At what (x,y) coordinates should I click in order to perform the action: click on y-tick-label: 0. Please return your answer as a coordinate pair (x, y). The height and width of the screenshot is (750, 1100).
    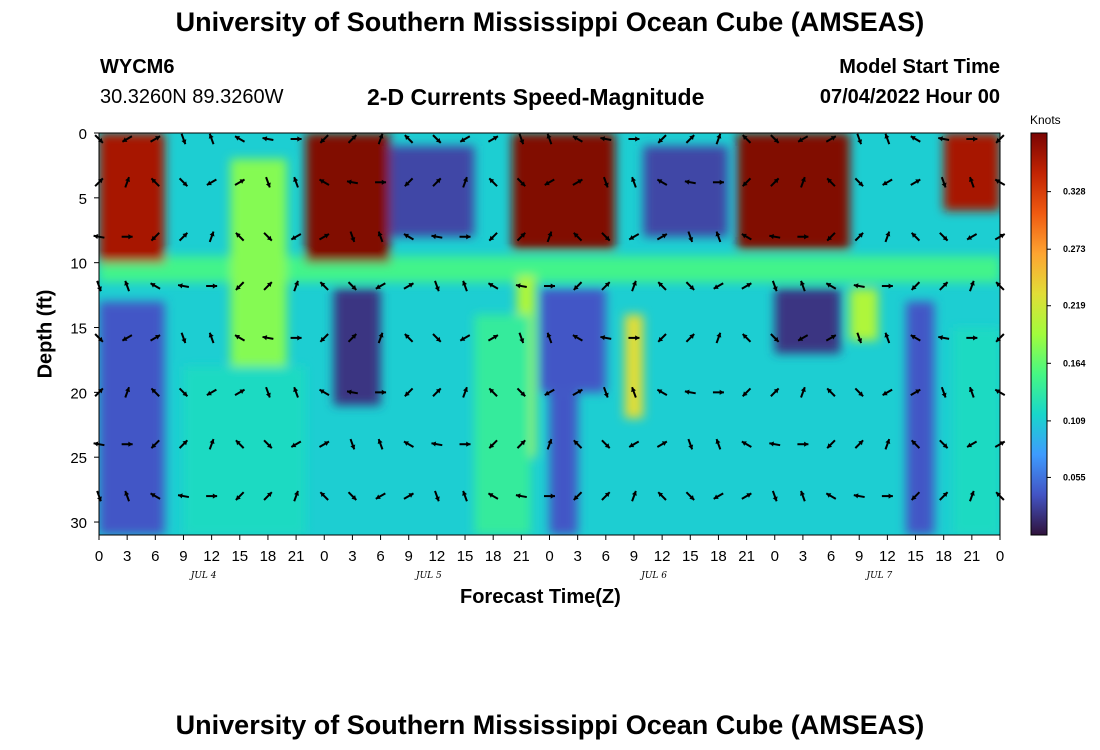
    Looking at the image, I should click on (83, 134).